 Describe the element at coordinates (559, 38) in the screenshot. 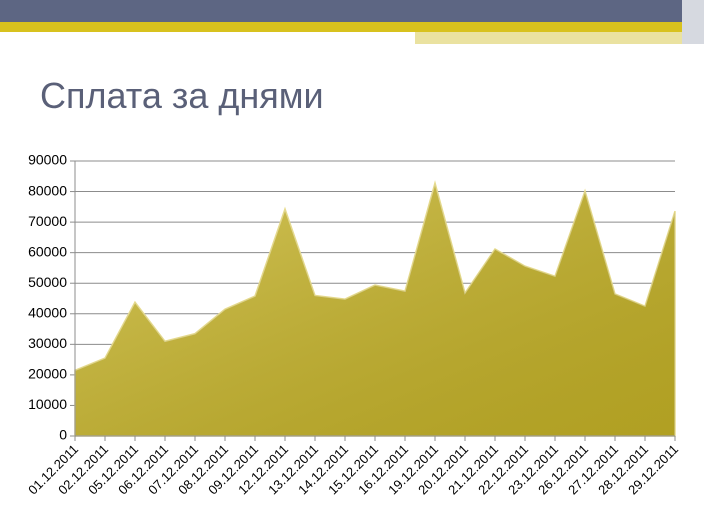

I see `header-accent` at that location.